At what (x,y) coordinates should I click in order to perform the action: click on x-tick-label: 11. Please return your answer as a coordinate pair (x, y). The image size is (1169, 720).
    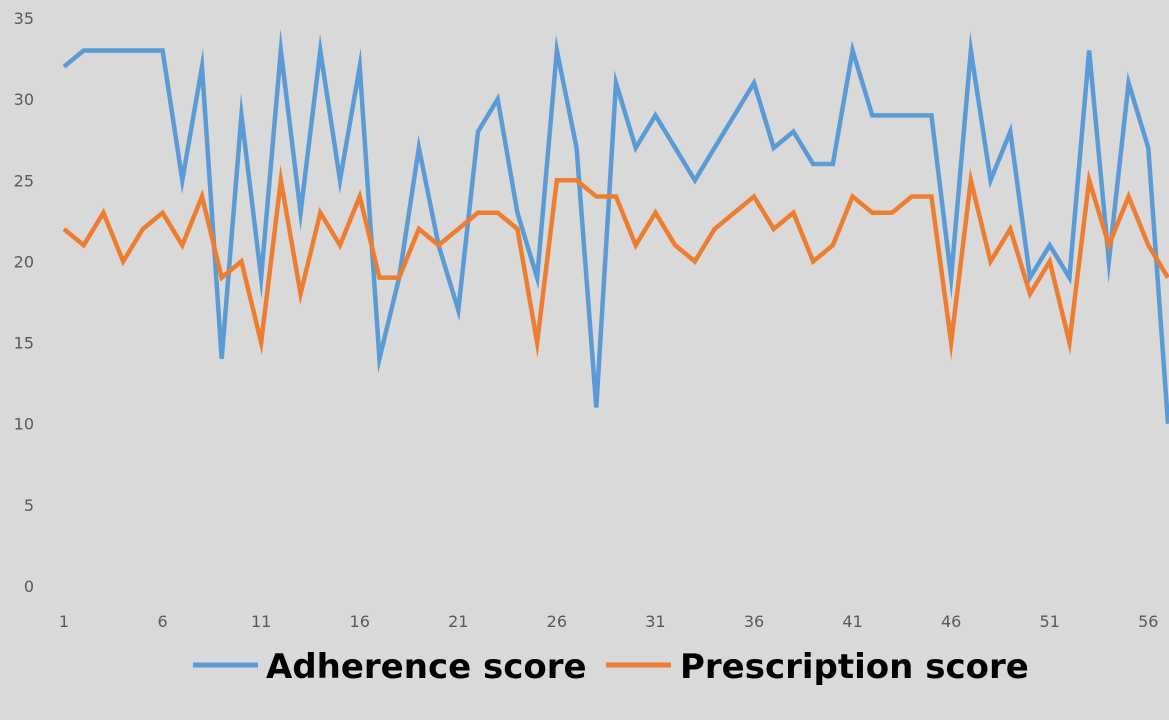
    Looking at the image, I should click on (261, 621).